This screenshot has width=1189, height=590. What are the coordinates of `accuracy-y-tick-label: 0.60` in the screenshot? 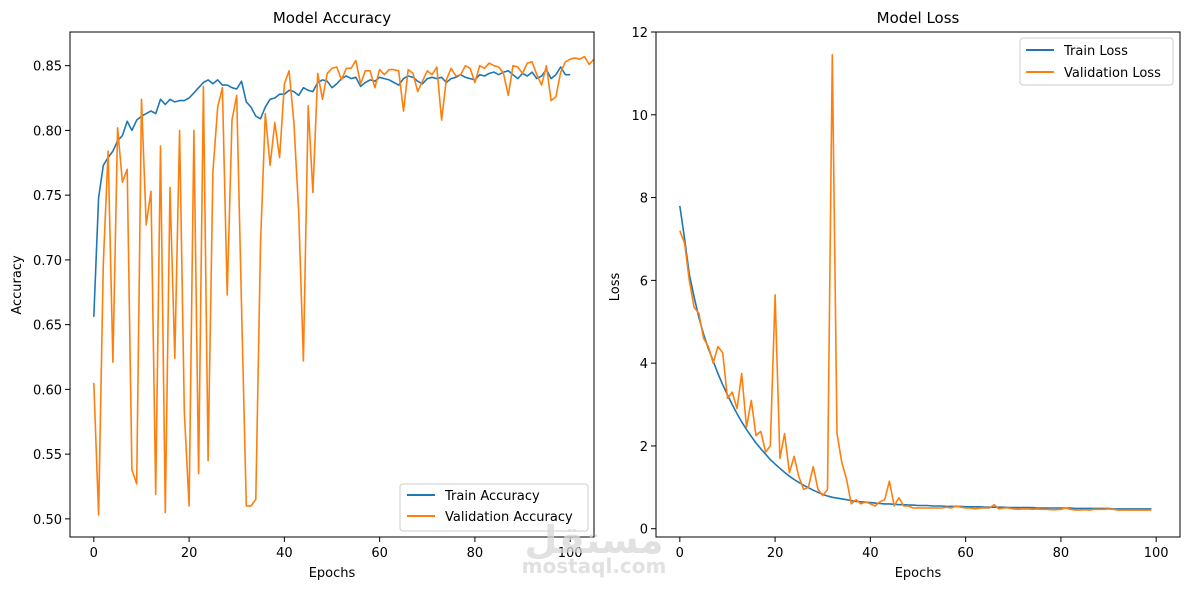 It's located at (47, 390).